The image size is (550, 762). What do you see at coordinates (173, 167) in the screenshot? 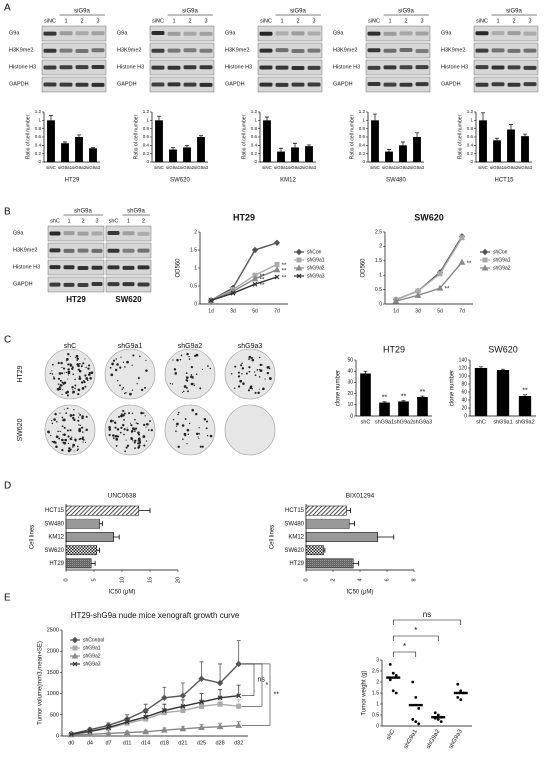
I see `x-tick-label: siG9a1` at bounding box center [173, 167].